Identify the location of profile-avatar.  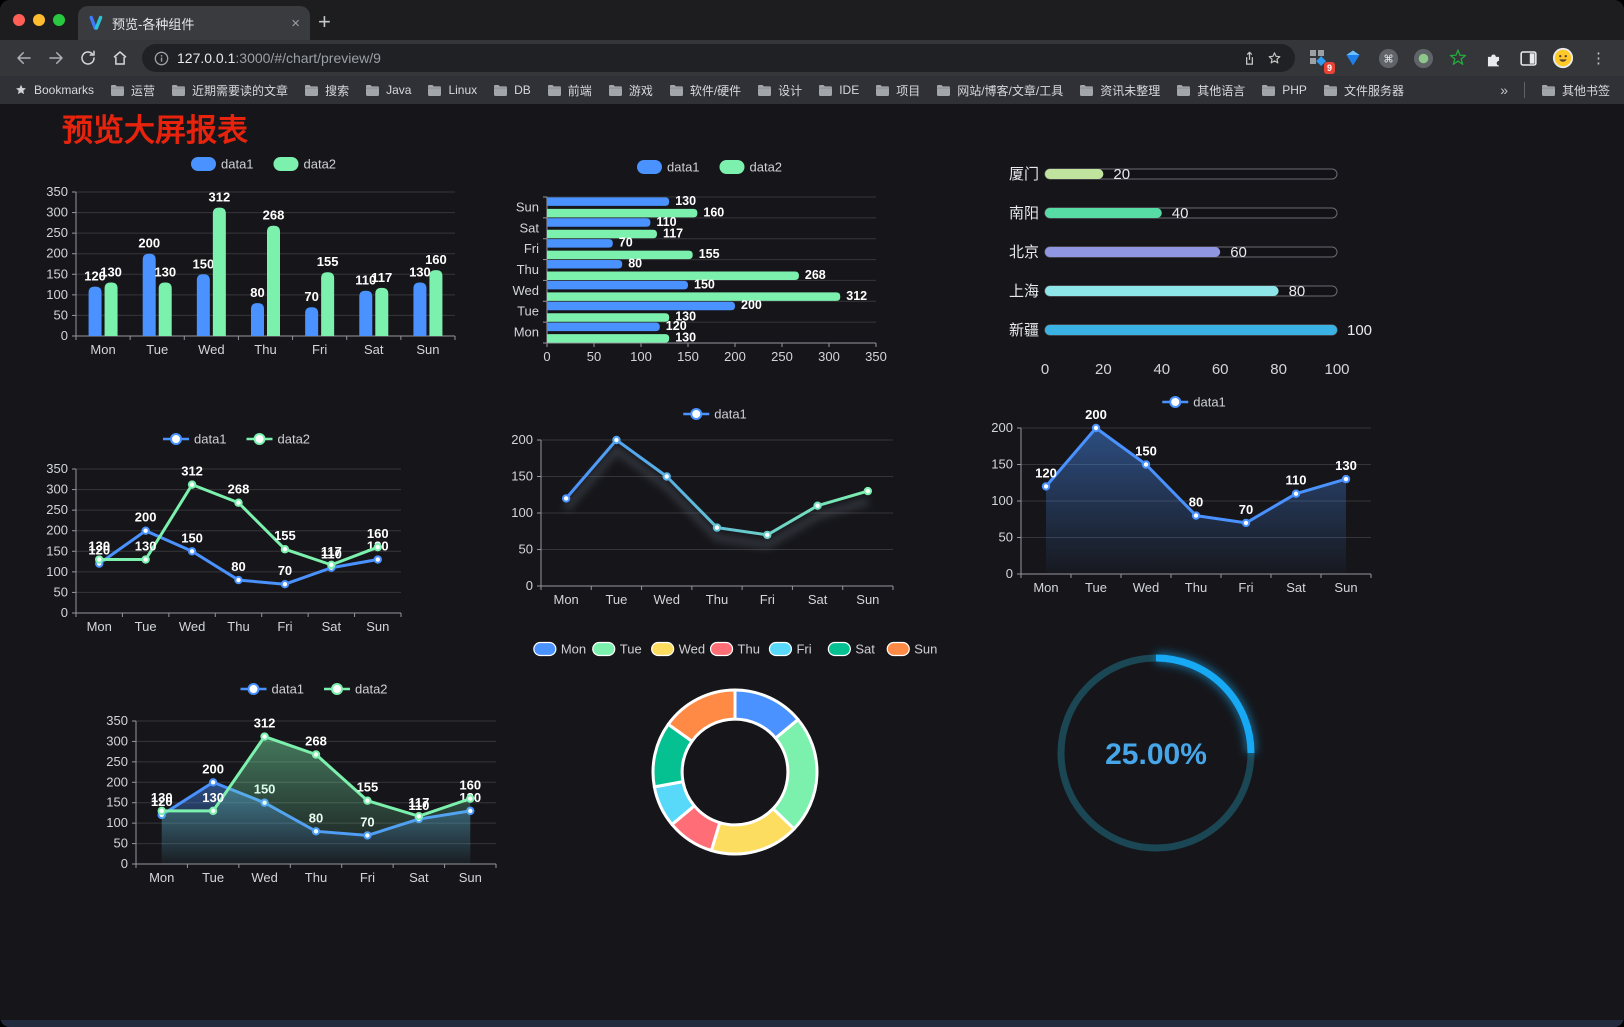
(1563, 58).